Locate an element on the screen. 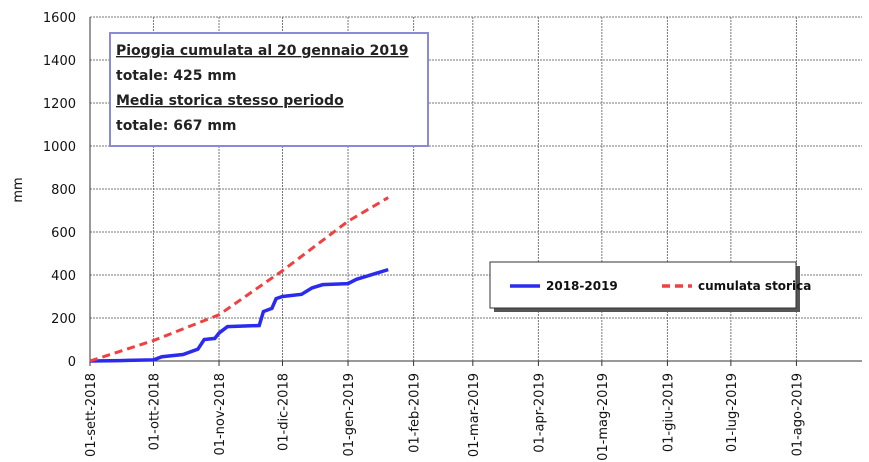 The image size is (869, 462). legend-label: cumulata storica is located at coordinates (754, 286).